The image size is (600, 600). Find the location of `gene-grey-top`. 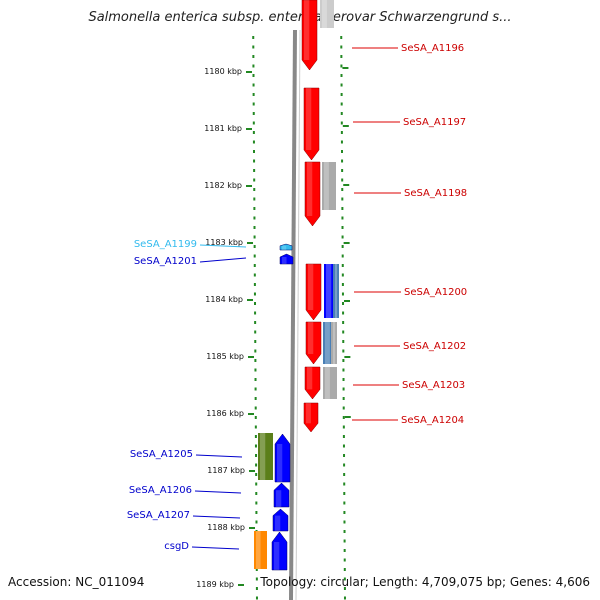

gene-grey-top is located at coordinates (327, 14).